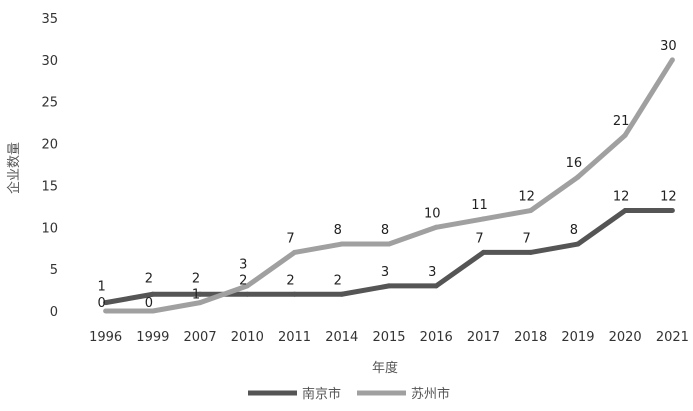 This screenshot has width=693, height=411. What do you see at coordinates (200, 337) in the screenshot?
I see `x-tick-label: 2007` at bounding box center [200, 337].